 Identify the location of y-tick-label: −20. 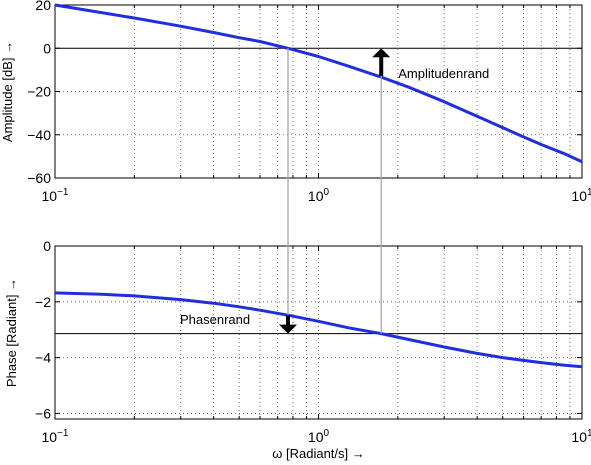
(39, 92).